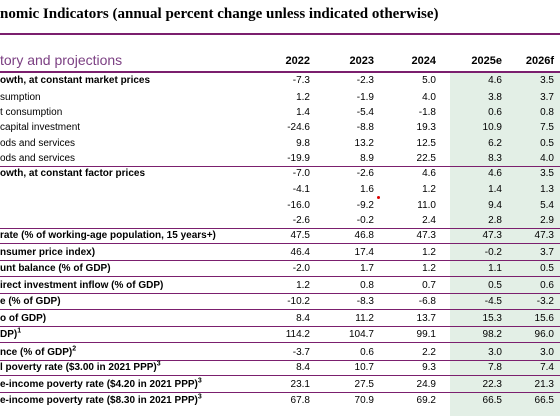 This screenshot has height=416, width=560. I want to click on cell-value: -24.6, so click(298, 127).